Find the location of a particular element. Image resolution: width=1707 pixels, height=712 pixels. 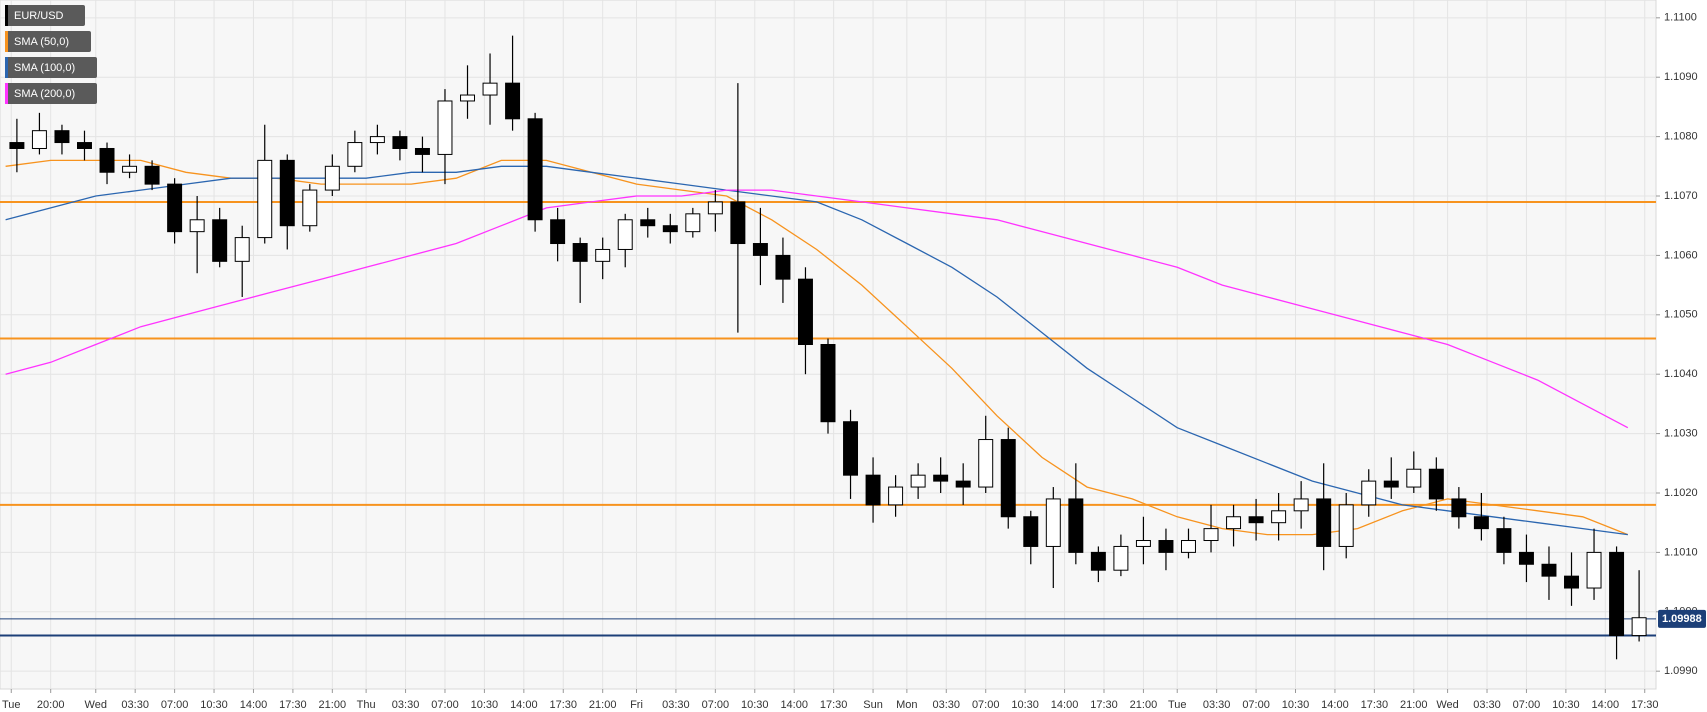

legend: EUR/USD SMA (50,0) SMA (100,0) SMA (200,0) is located at coordinates (51, 54).